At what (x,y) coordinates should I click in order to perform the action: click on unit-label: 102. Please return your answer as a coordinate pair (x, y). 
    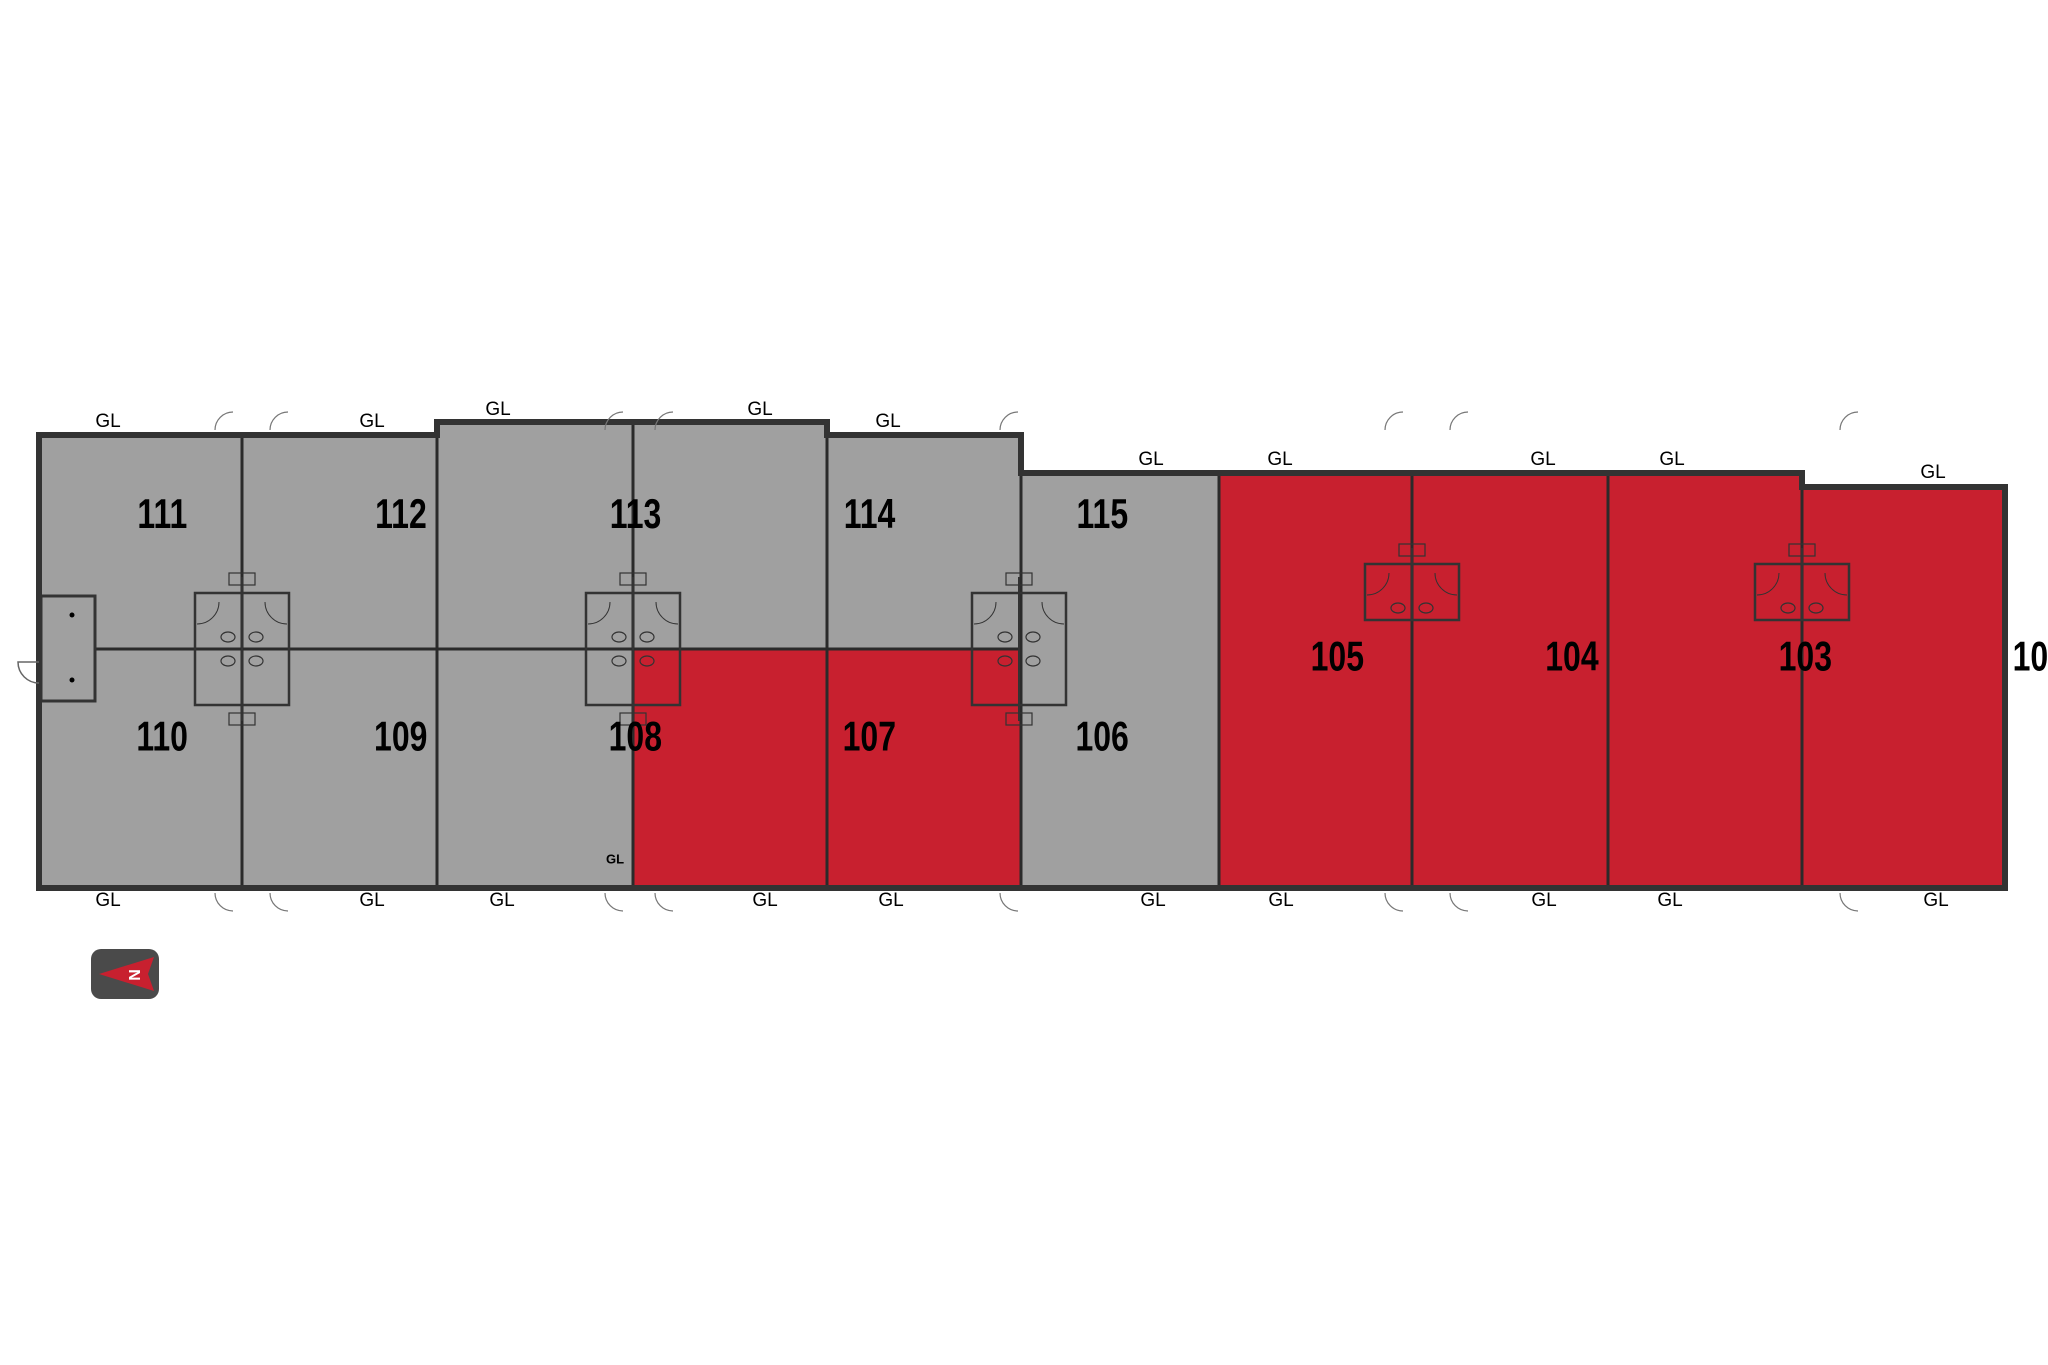
    Looking at the image, I should click on (2030, 655).